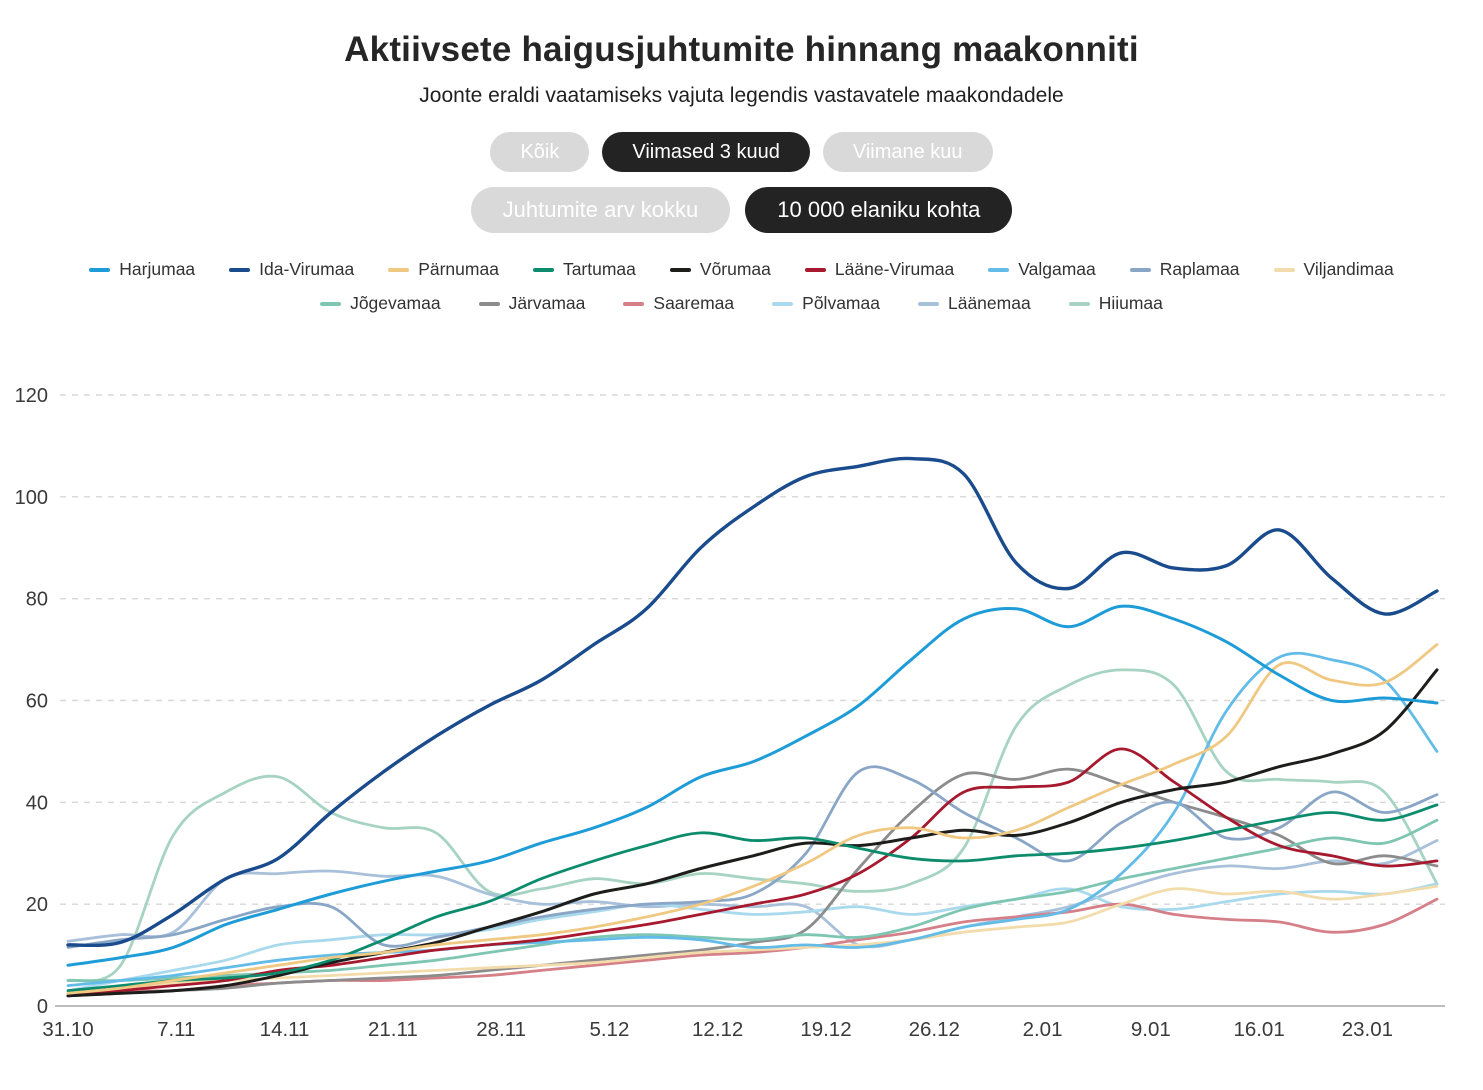 Image resolution: width=1483 pixels, height=1090 pixels. Describe the element at coordinates (393, 1029) in the screenshot. I see `x-axis-tick-label: 21.11` at that location.